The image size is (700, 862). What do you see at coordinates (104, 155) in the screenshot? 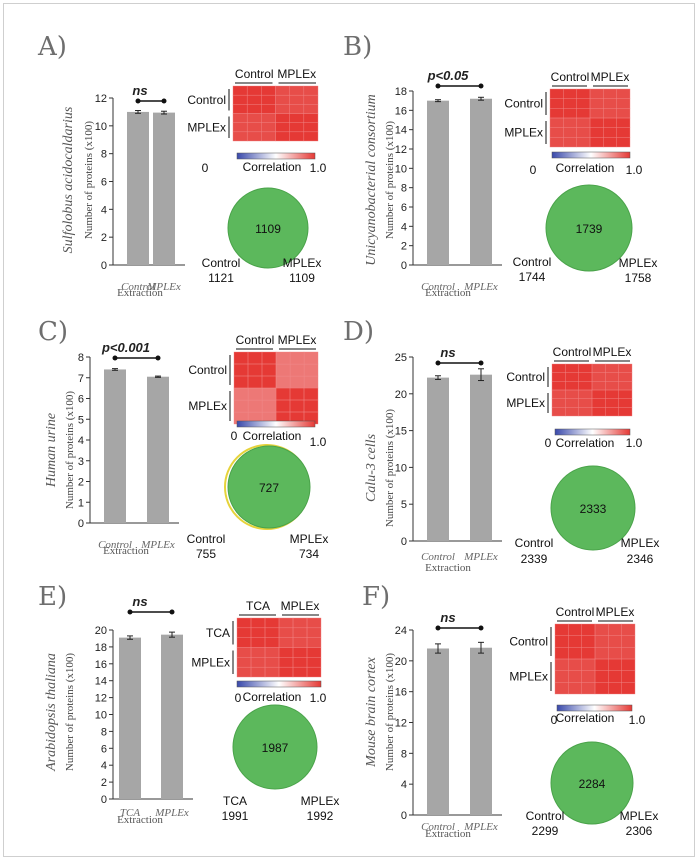
I see `y-tick-label: 8` at bounding box center [104, 155].